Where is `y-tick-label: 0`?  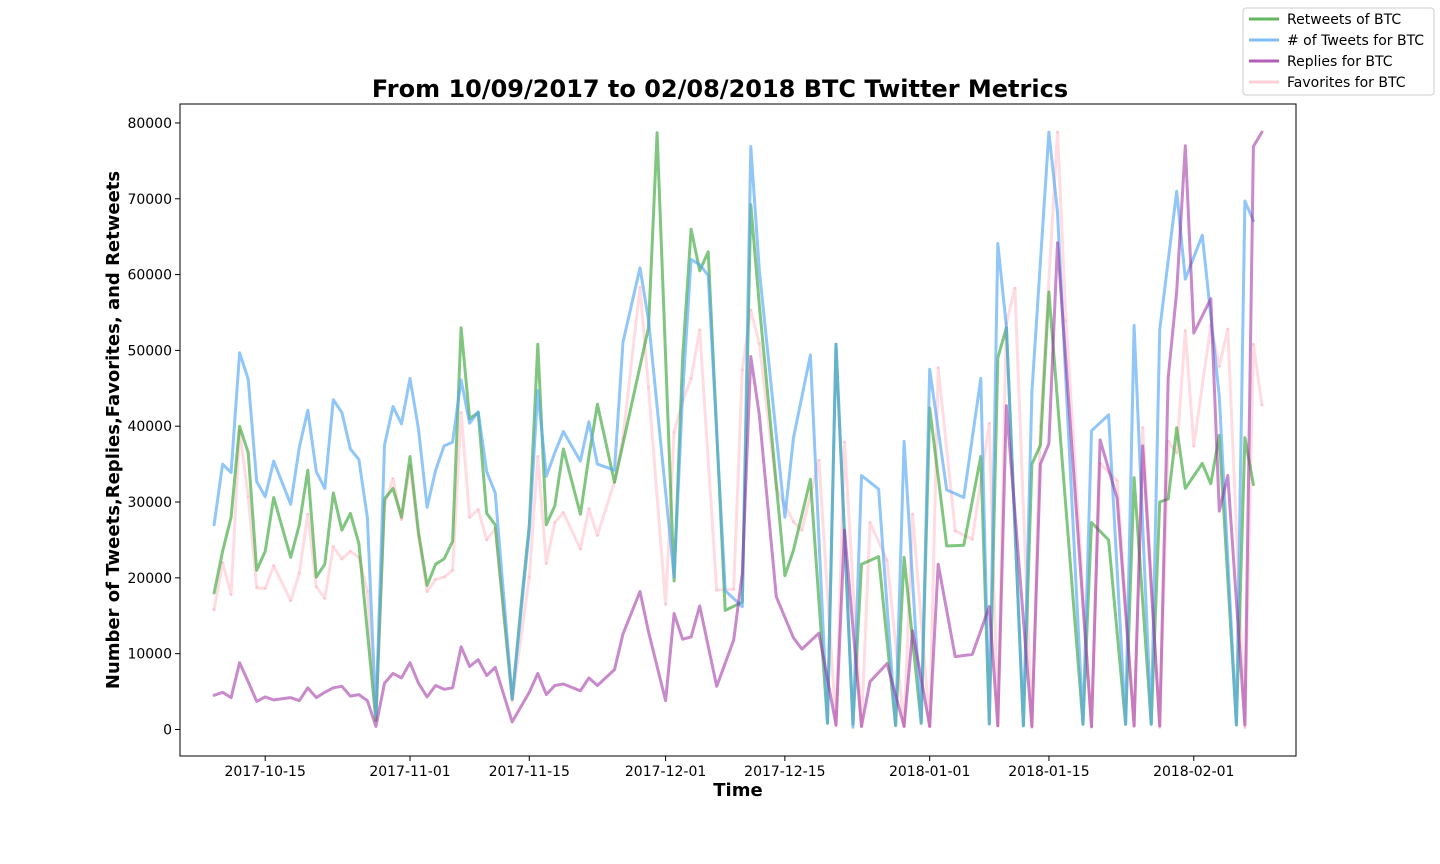
y-tick-label: 0 is located at coordinates (167, 730).